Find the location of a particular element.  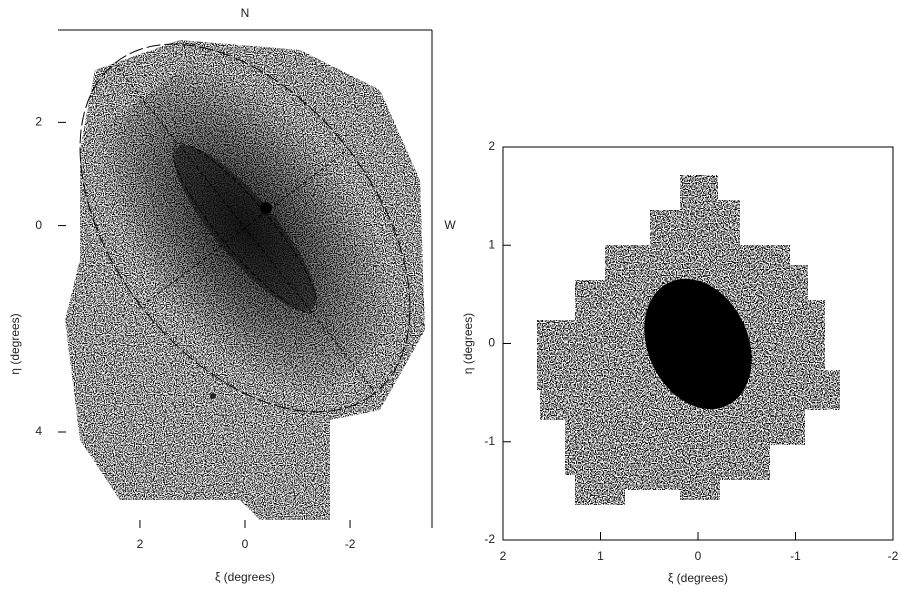

right-label: W is located at coordinates (450, 225).